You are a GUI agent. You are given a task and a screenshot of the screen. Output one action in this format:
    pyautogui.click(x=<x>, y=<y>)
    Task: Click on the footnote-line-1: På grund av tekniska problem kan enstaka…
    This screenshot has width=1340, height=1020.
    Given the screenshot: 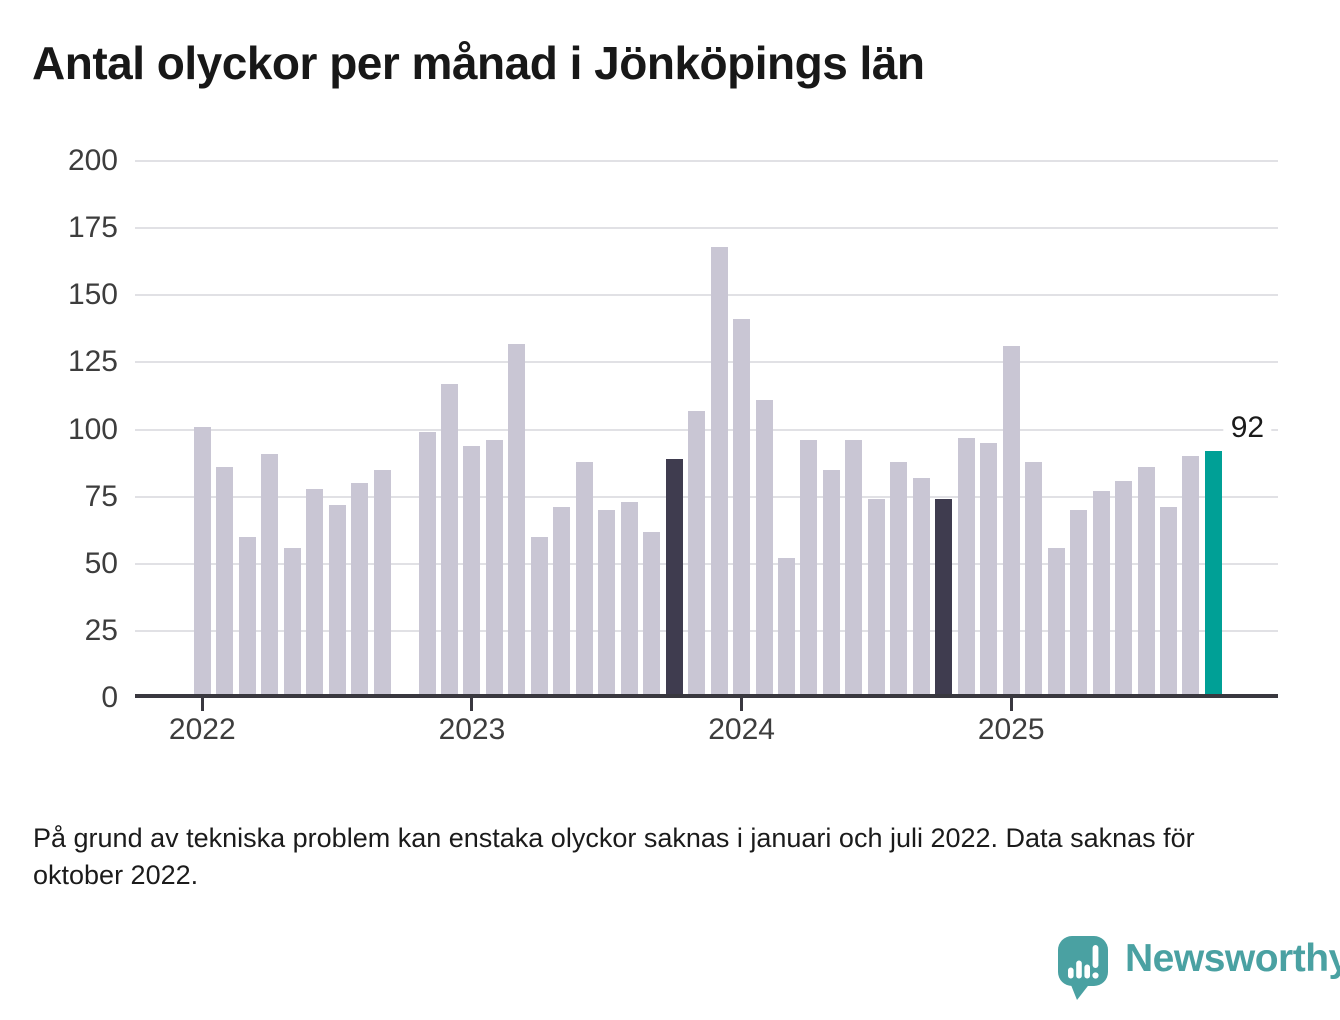 What is the action you would take?
    pyautogui.click(x=614, y=838)
    